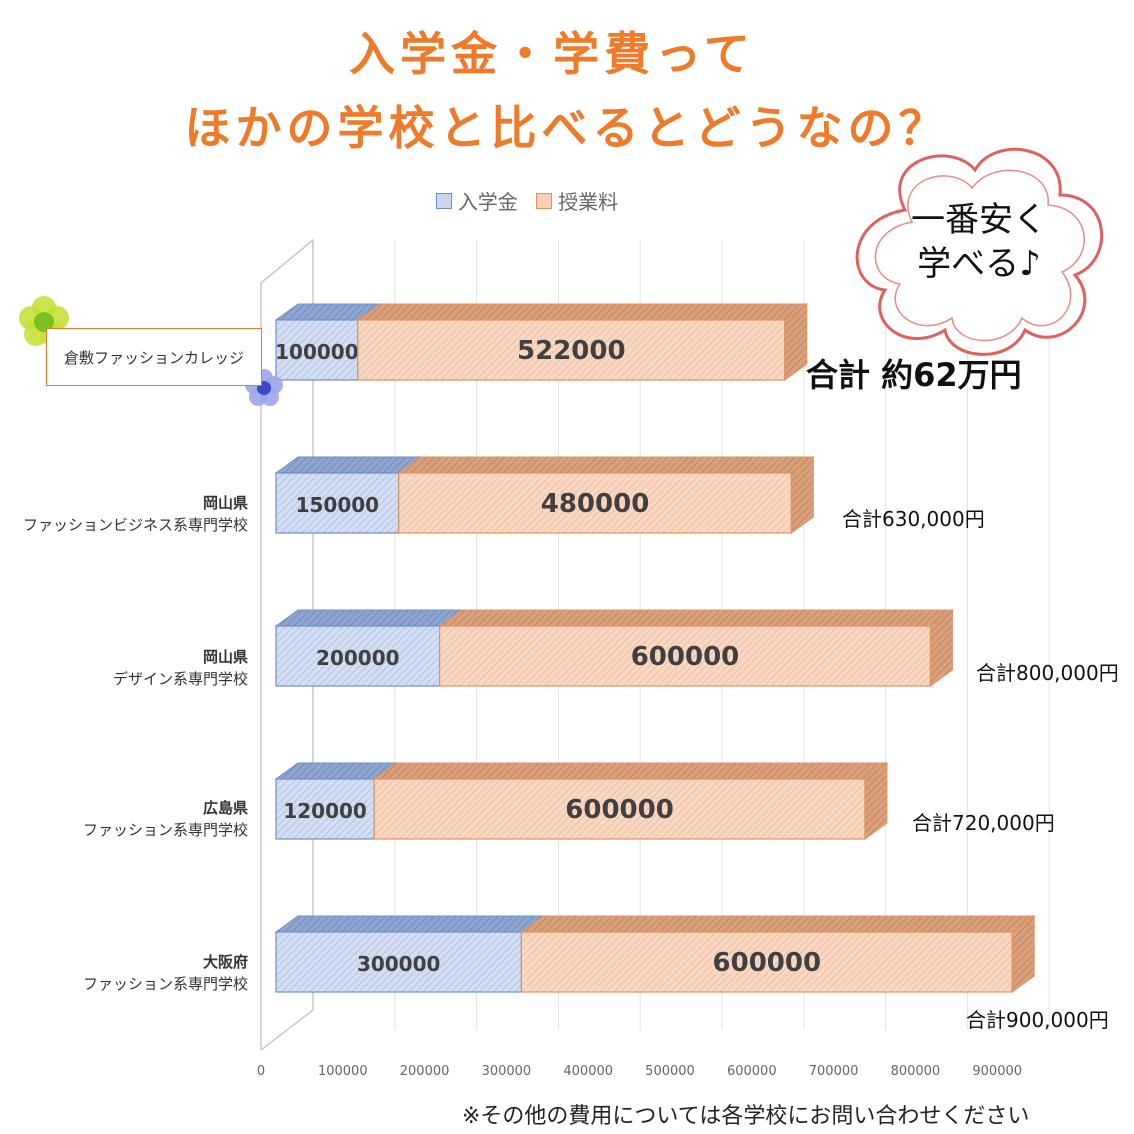  I want to click on page-title-line-1: 入学金・学費って, so click(552, 54).